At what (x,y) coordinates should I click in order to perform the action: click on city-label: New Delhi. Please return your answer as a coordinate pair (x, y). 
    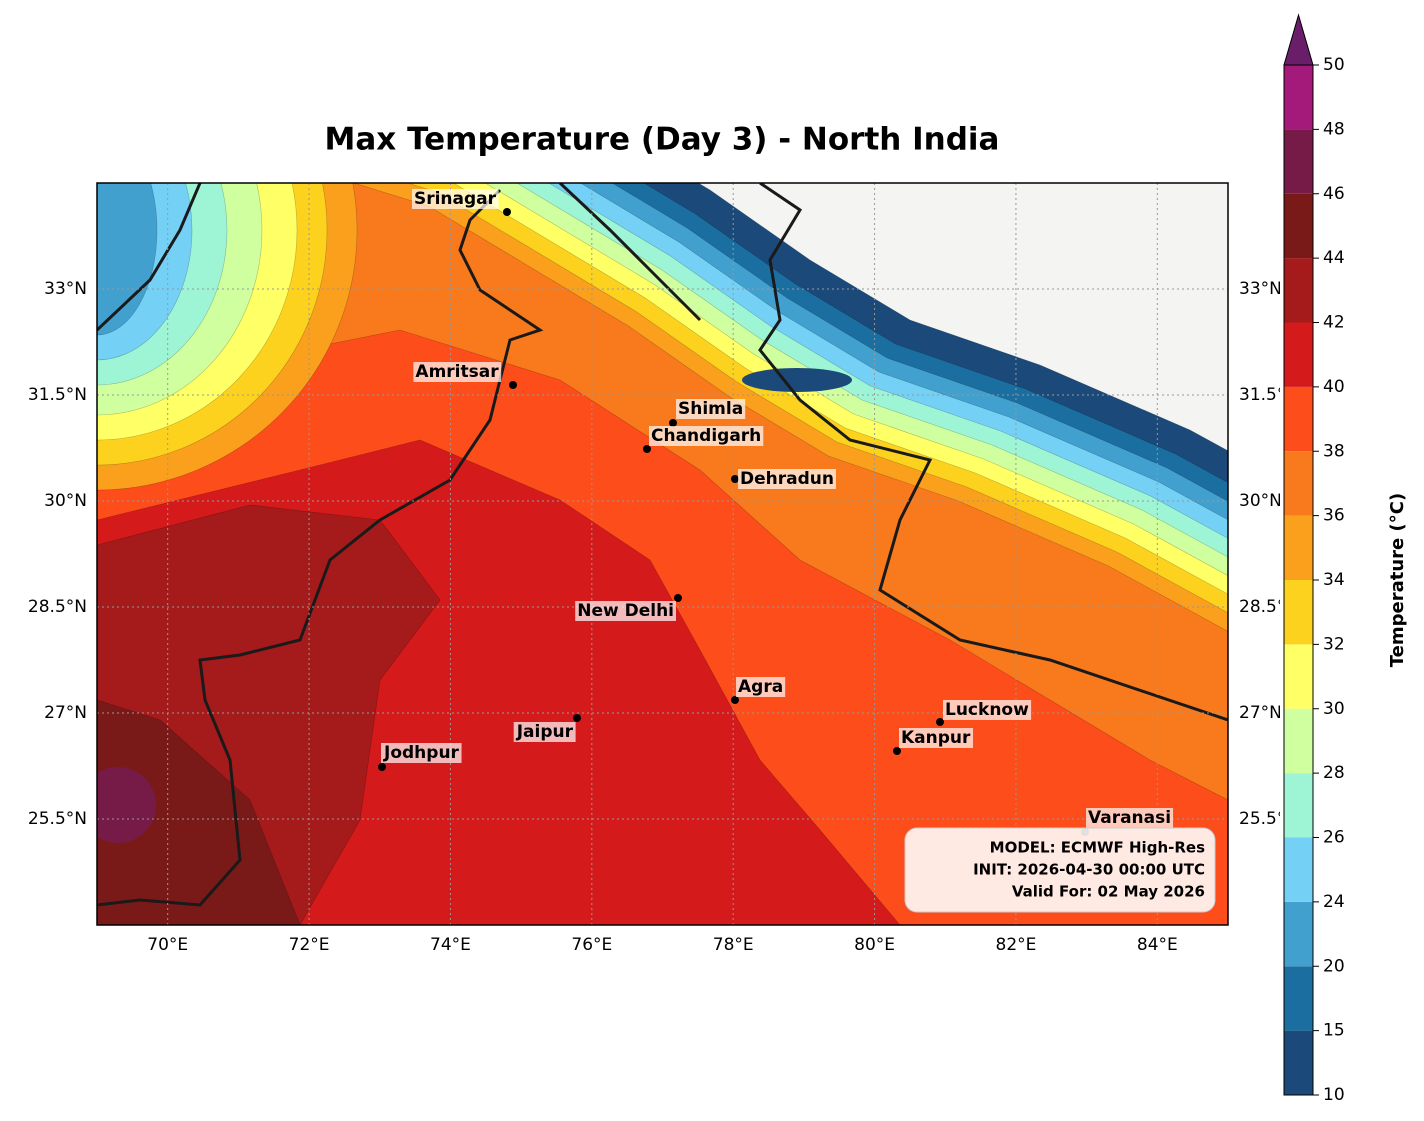
    Looking at the image, I should click on (625, 611).